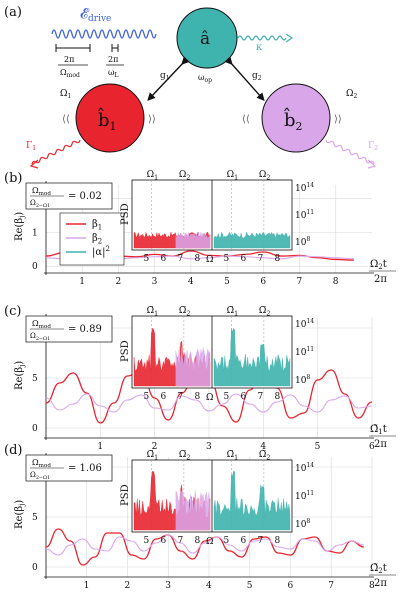 The width and height of the screenshot is (407, 608). What do you see at coordinates (338, 119) in the screenshot?
I see `mech2-vibration-right: ⟩⟩` at bounding box center [338, 119].